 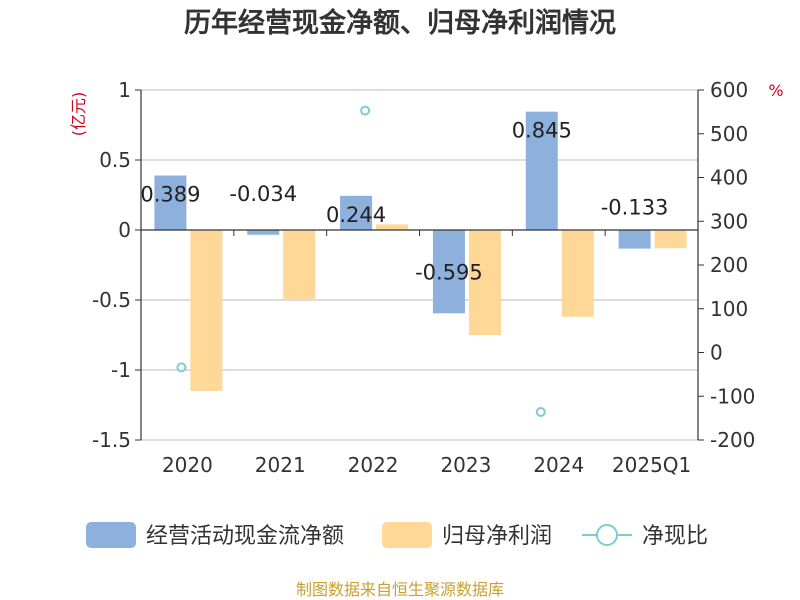 I want to click on right-tick-label: 500, so click(x=729, y=134).